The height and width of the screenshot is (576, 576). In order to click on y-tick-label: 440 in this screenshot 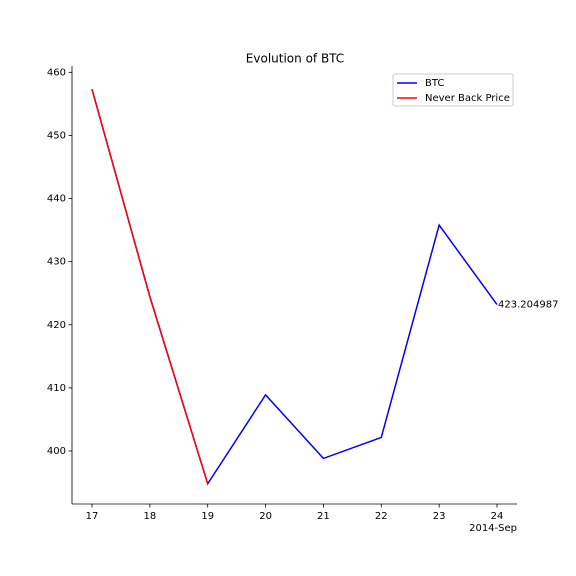, I will do `click(56, 199)`.